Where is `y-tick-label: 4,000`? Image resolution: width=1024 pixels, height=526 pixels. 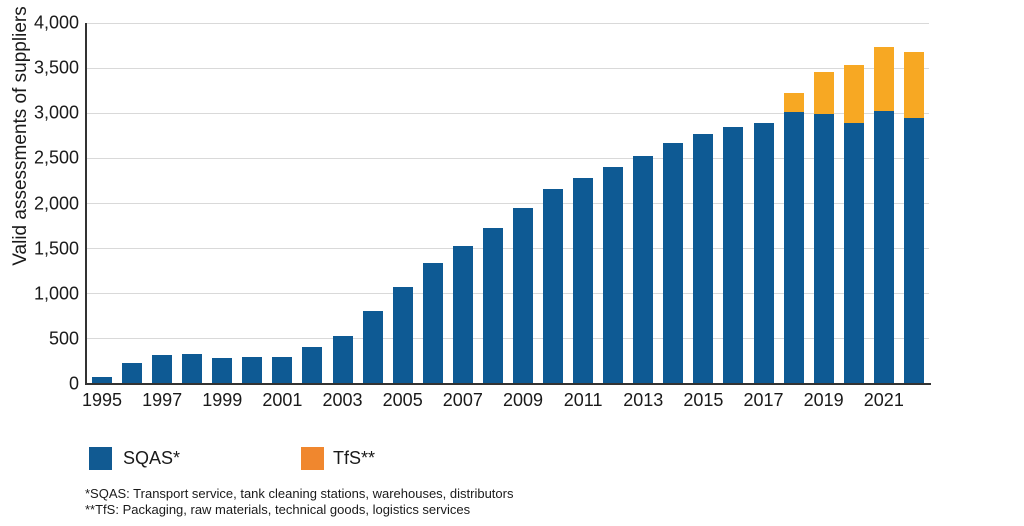 y-tick-label: 4,000 is located at coordinates (56, 22).